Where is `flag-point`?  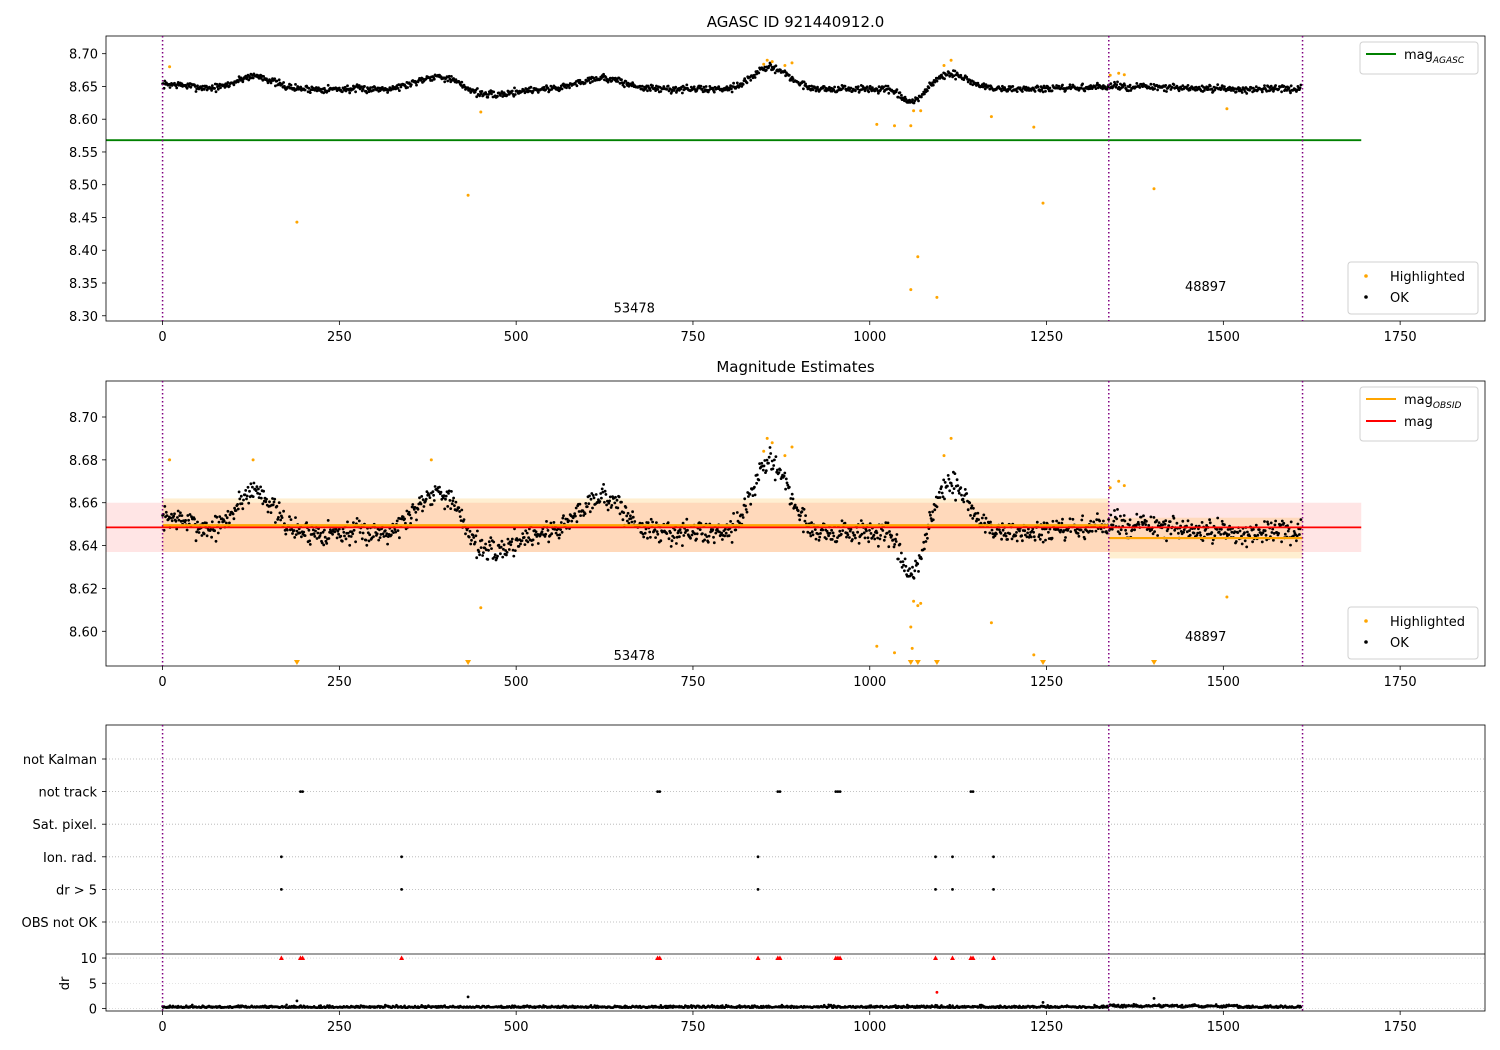
flag-point is located at coordinates (971, 791).